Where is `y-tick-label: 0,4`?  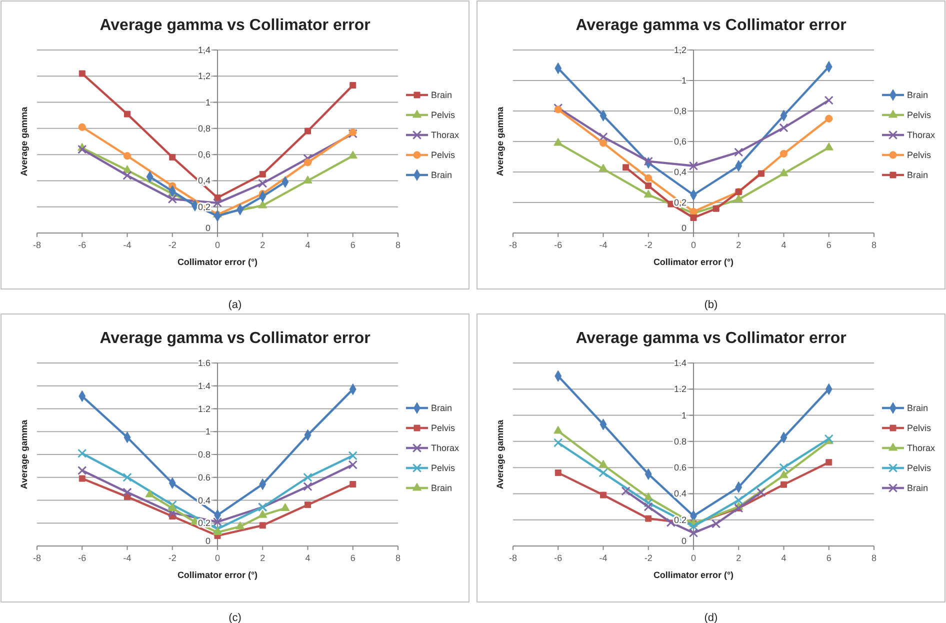
y-tick-label: 0,4 is located at coordinates (680, 172).